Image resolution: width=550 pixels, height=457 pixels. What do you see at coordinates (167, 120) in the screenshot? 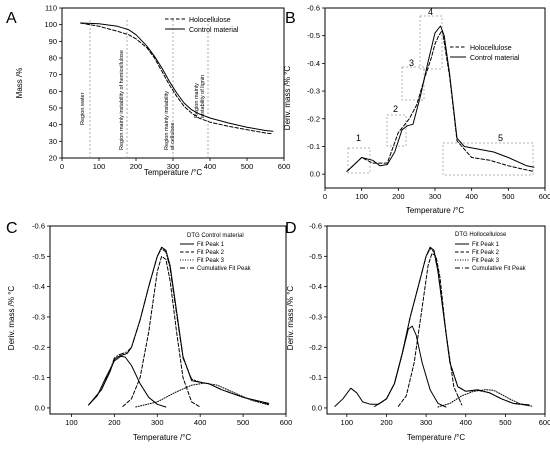
I see `region-label-cellulose-line-1: Region mainly instability` at bounding box center [167, 120].